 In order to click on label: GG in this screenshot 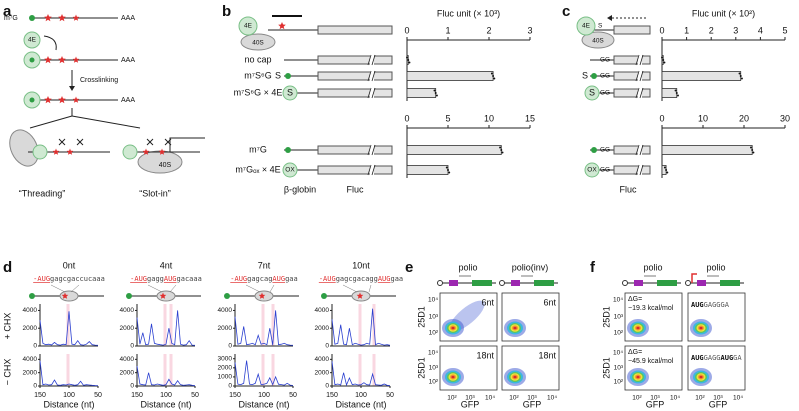, I will do `click(605, 150)`.